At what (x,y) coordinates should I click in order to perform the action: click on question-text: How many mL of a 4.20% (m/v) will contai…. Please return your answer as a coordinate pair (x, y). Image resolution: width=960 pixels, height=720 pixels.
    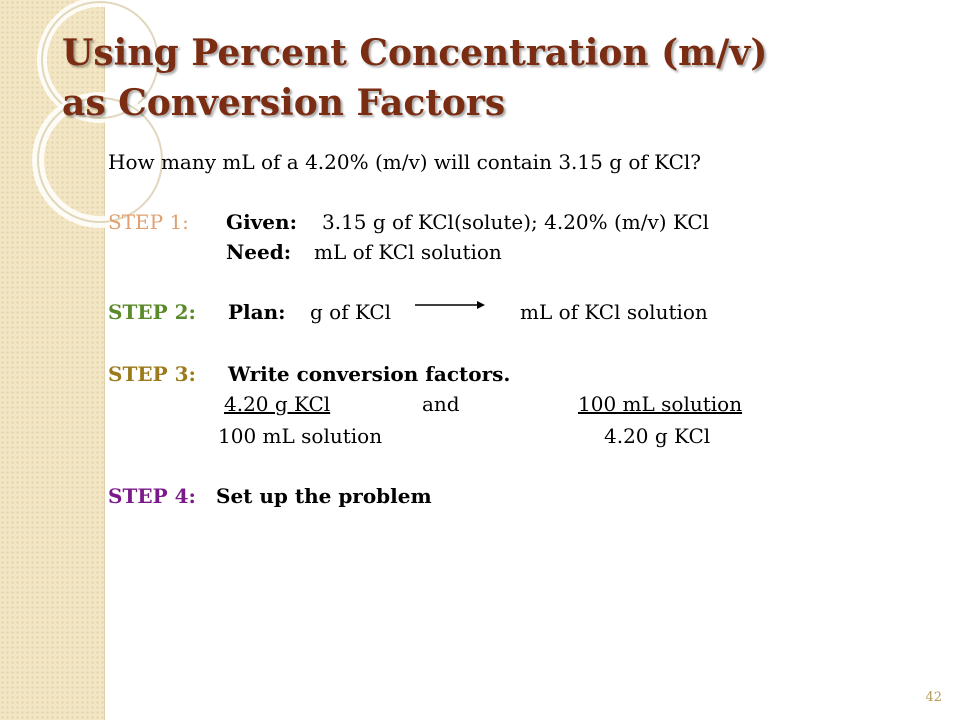
    Looking at the image, I should click on (404, 162).